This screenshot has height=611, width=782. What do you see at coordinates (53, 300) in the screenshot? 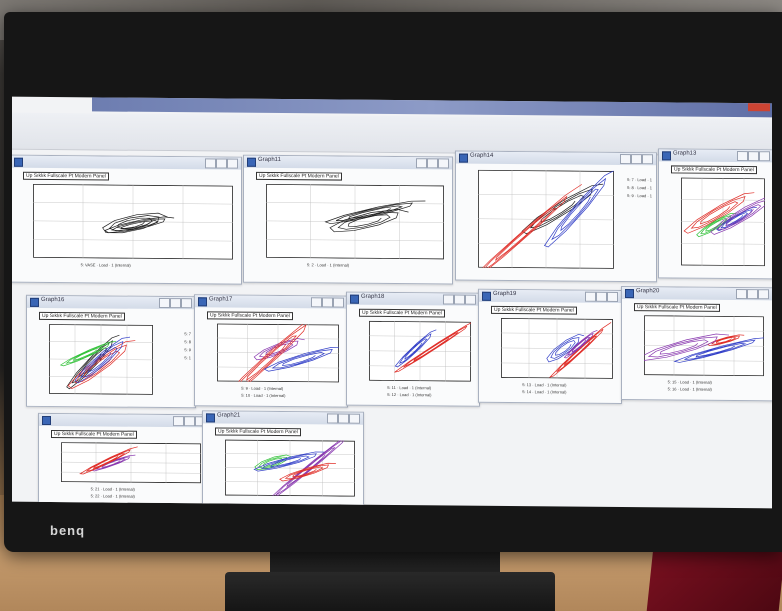
I see `window-title: Graph16` at bounding box center [53, 300].